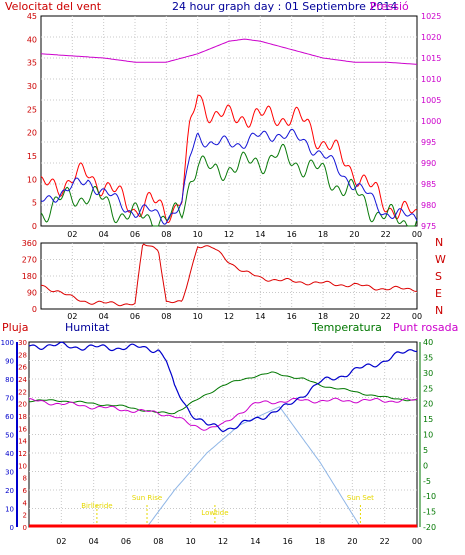 The width and height of the screenshot is (465, 555). I want to click on rain-y-tick-label: 6, so click(25, 491).